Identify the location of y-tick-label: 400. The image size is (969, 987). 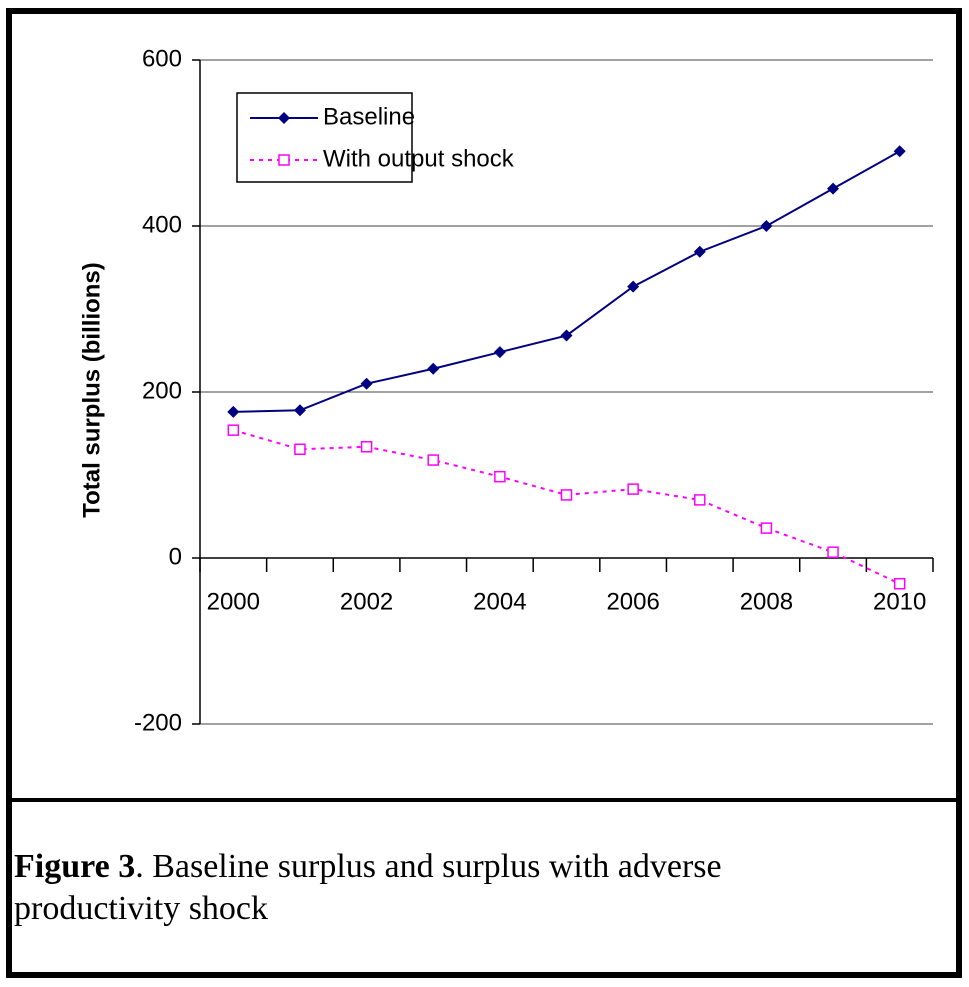
(162, 224).